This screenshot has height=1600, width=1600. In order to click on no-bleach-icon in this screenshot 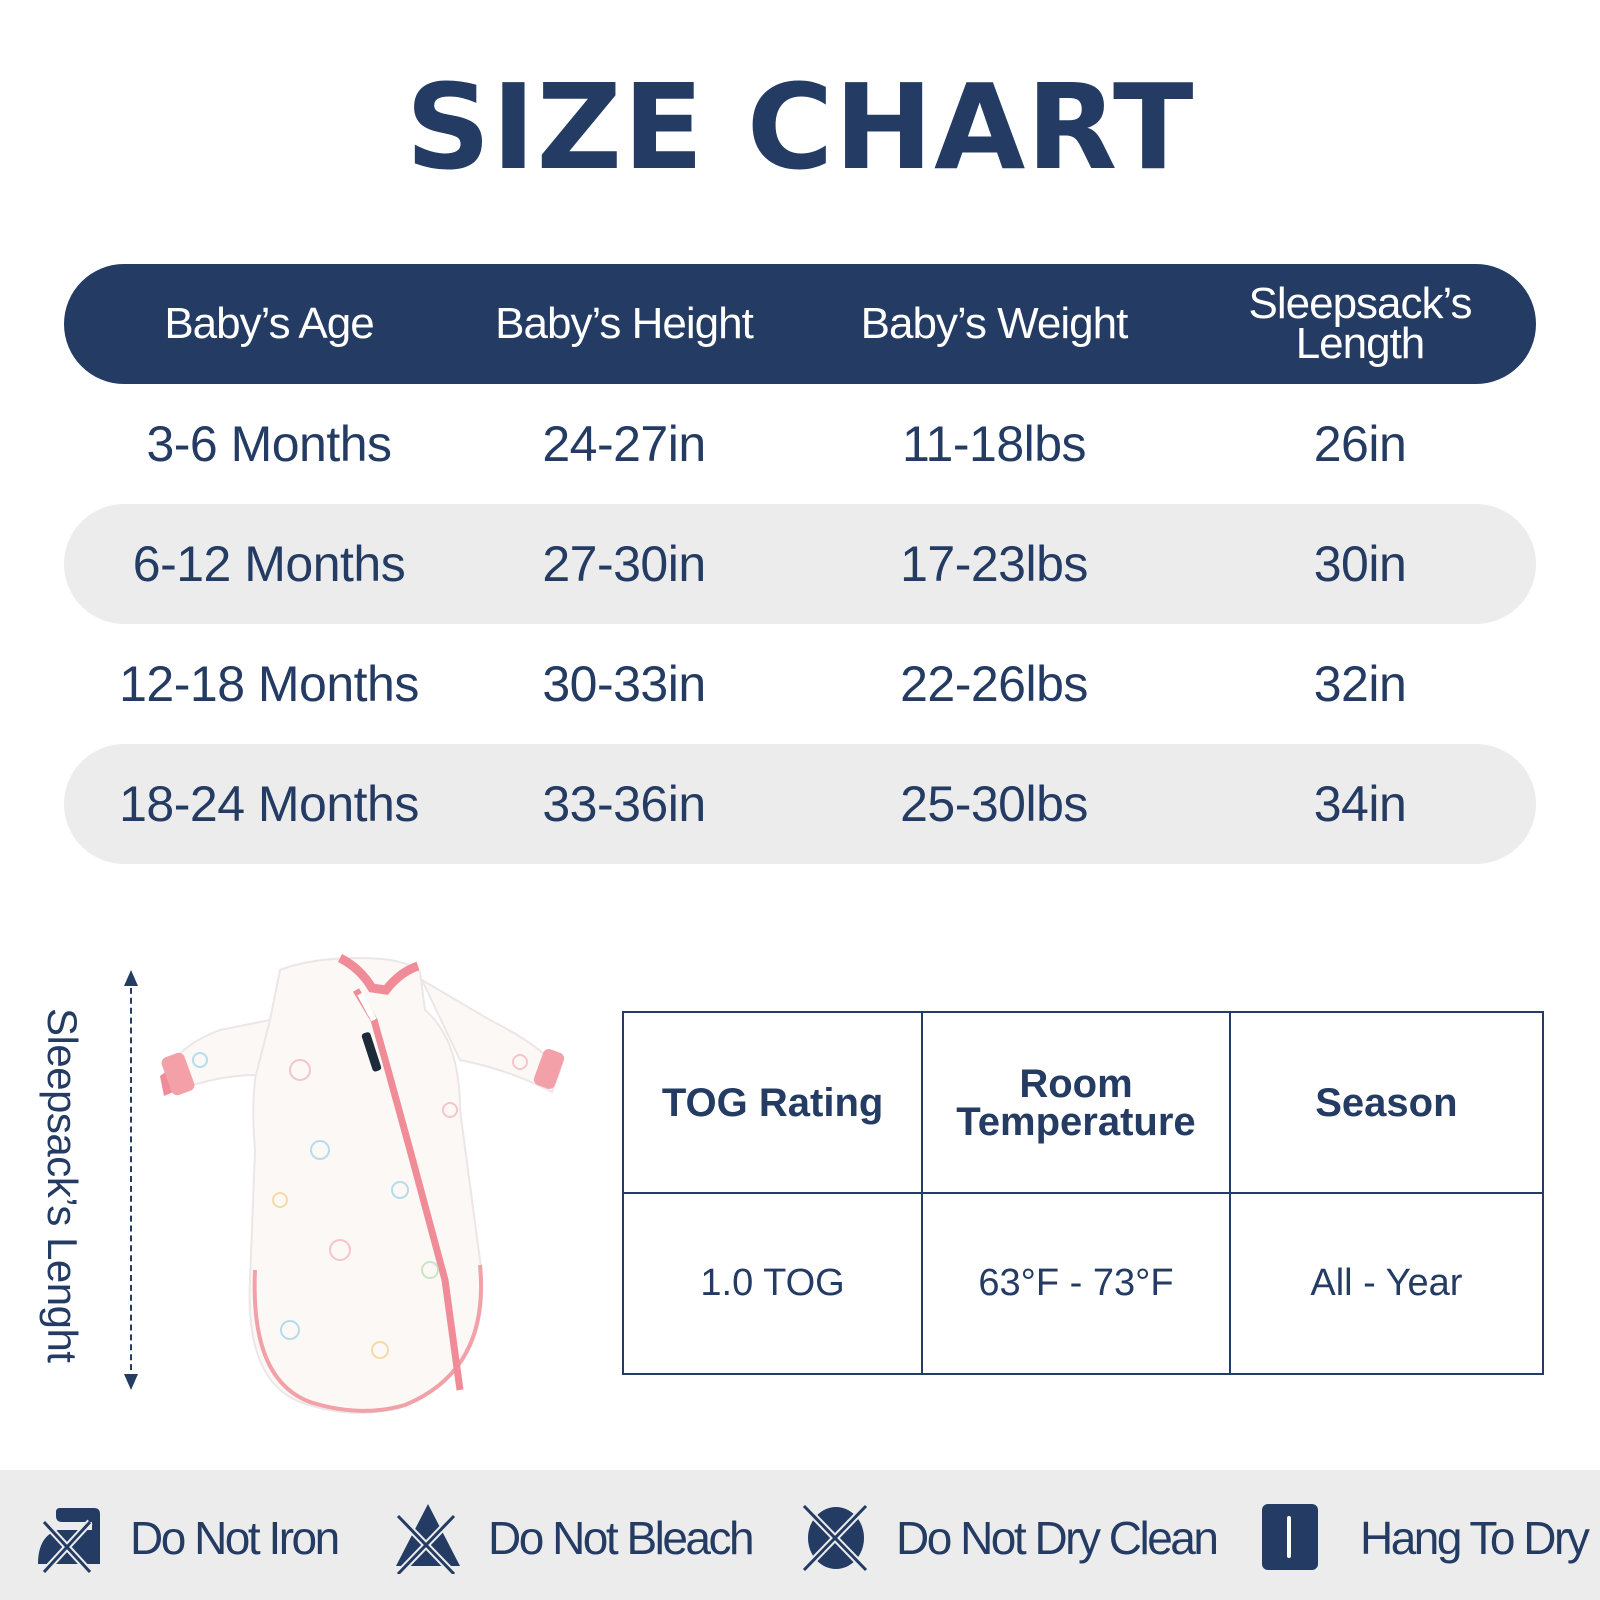, I will do `click(427, 1539)`.